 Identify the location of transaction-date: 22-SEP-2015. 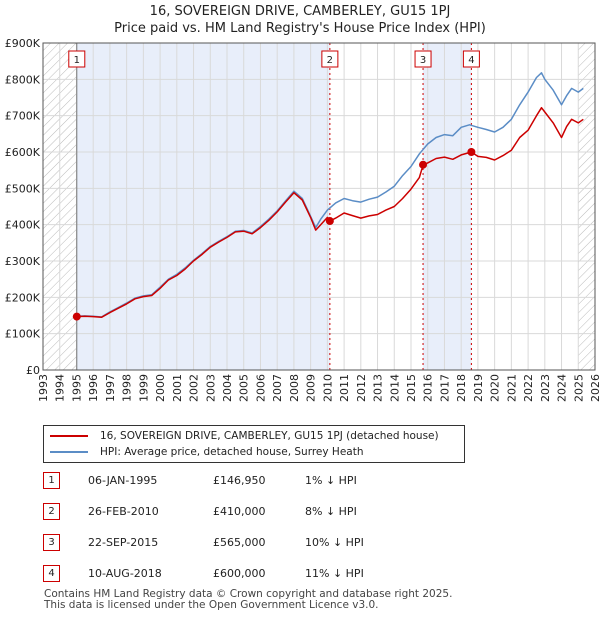
(123, 542).